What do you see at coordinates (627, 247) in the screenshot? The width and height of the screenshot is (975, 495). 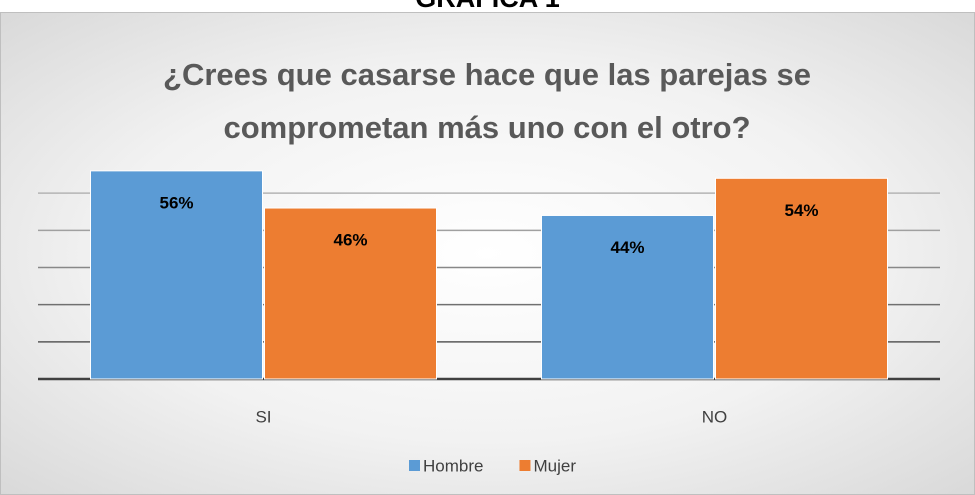 I see `value-label: 44%` at bounding box center [627, 247].